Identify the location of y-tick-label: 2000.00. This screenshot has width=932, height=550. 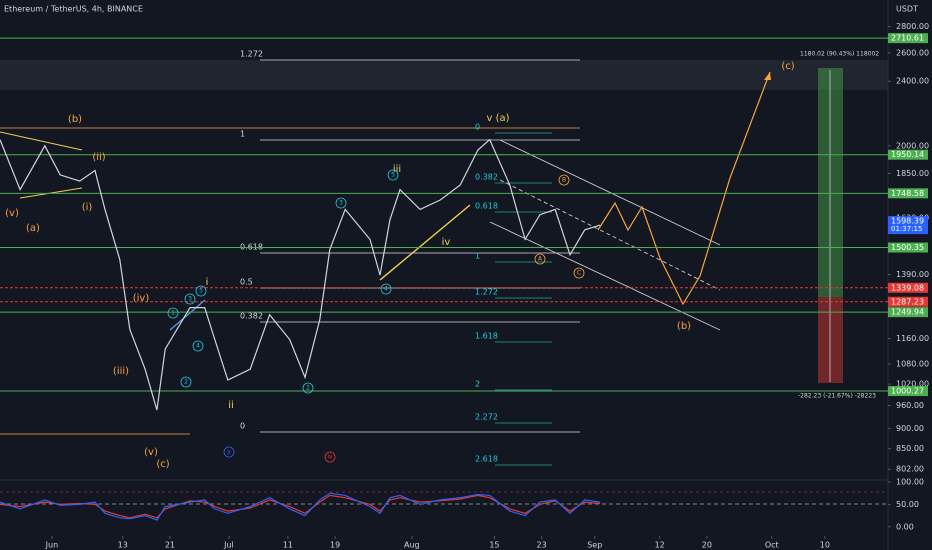
(912, 145).